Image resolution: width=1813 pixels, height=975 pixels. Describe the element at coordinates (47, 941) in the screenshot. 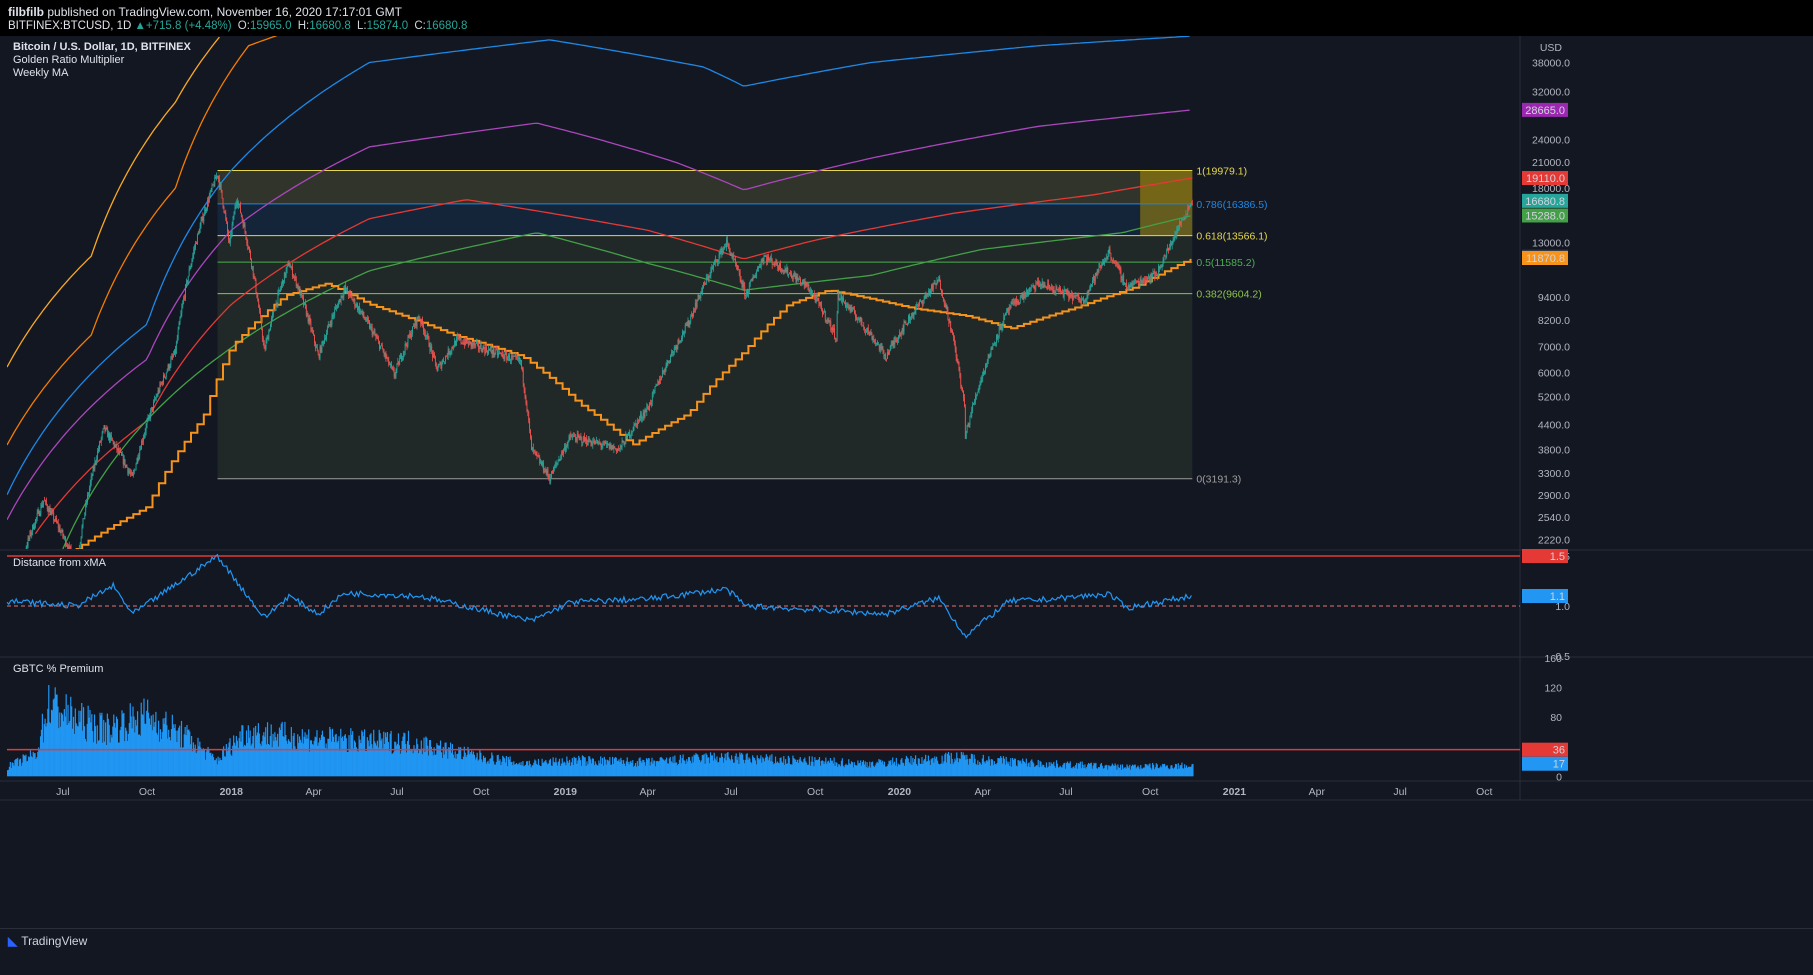

I see `tradingview-logo: ◣ TradingView` at that location.